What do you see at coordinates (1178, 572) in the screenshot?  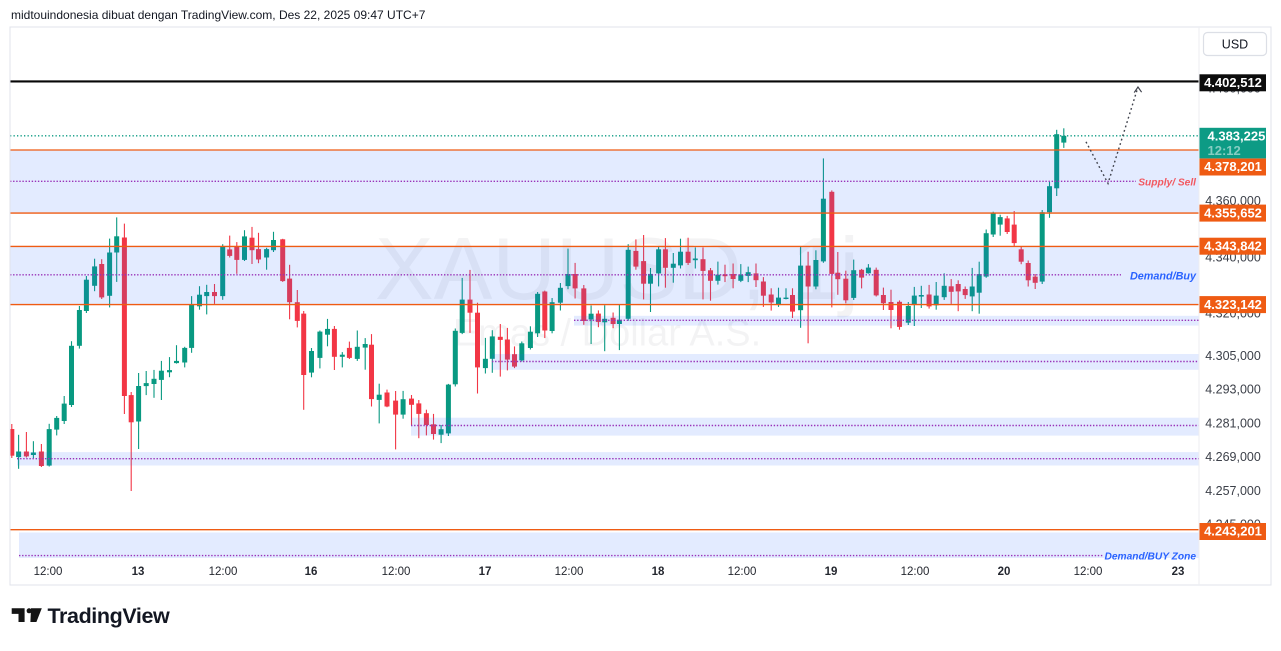 I see `svg-text: 23` at bounding box center [1178, 572].